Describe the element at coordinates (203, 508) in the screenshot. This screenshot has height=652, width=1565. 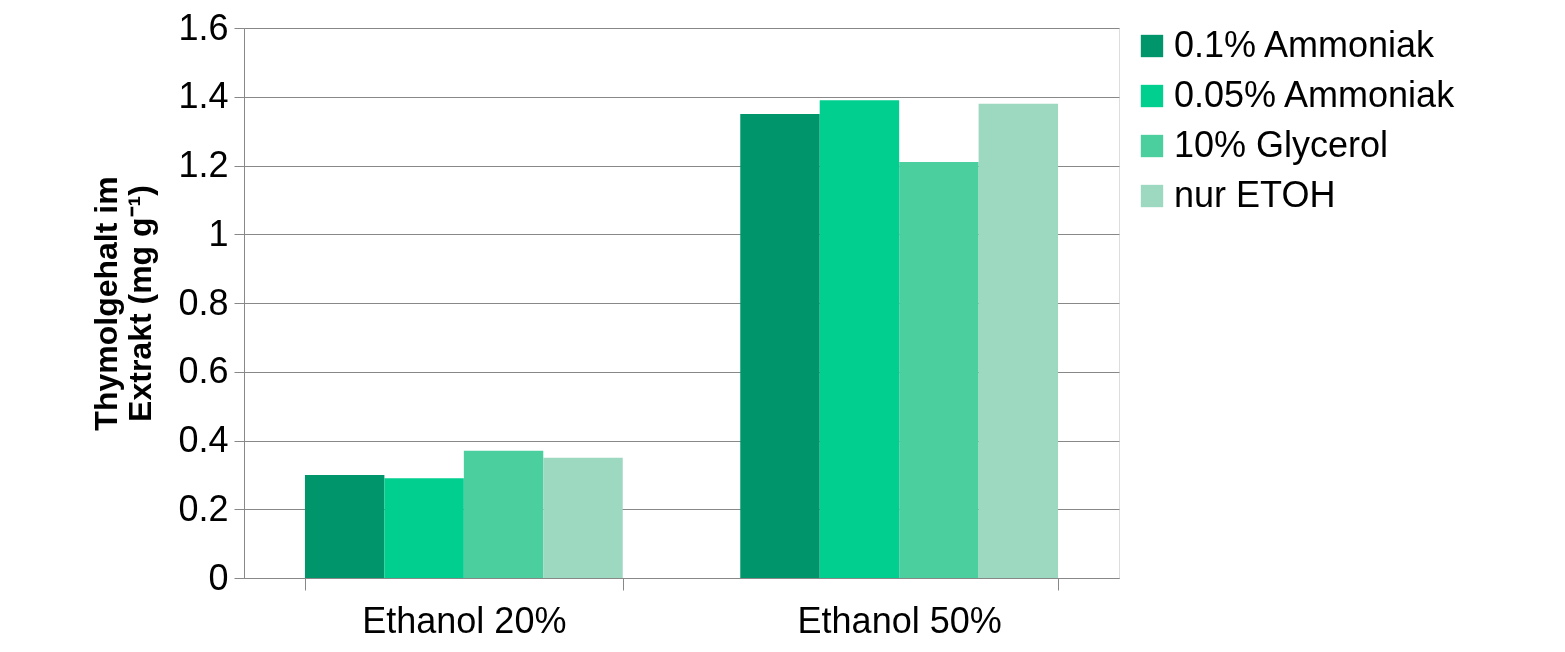
I see `y-tick-label: 0.2` at that location.